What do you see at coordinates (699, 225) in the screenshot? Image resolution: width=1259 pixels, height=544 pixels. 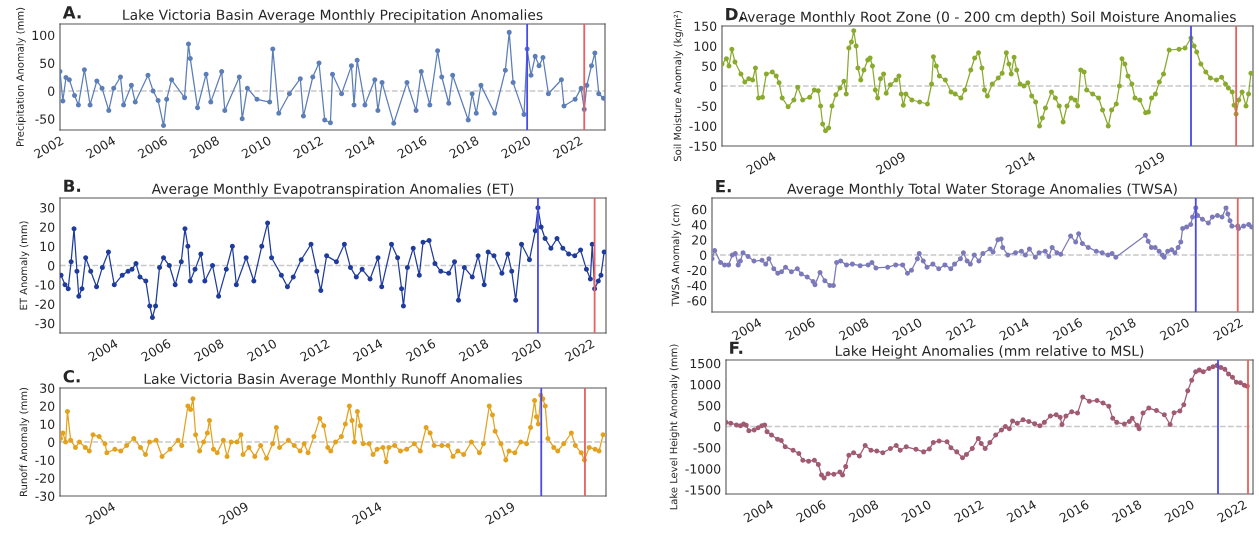 I see `y-tick-label: 40` at bounding box center [699, 225].